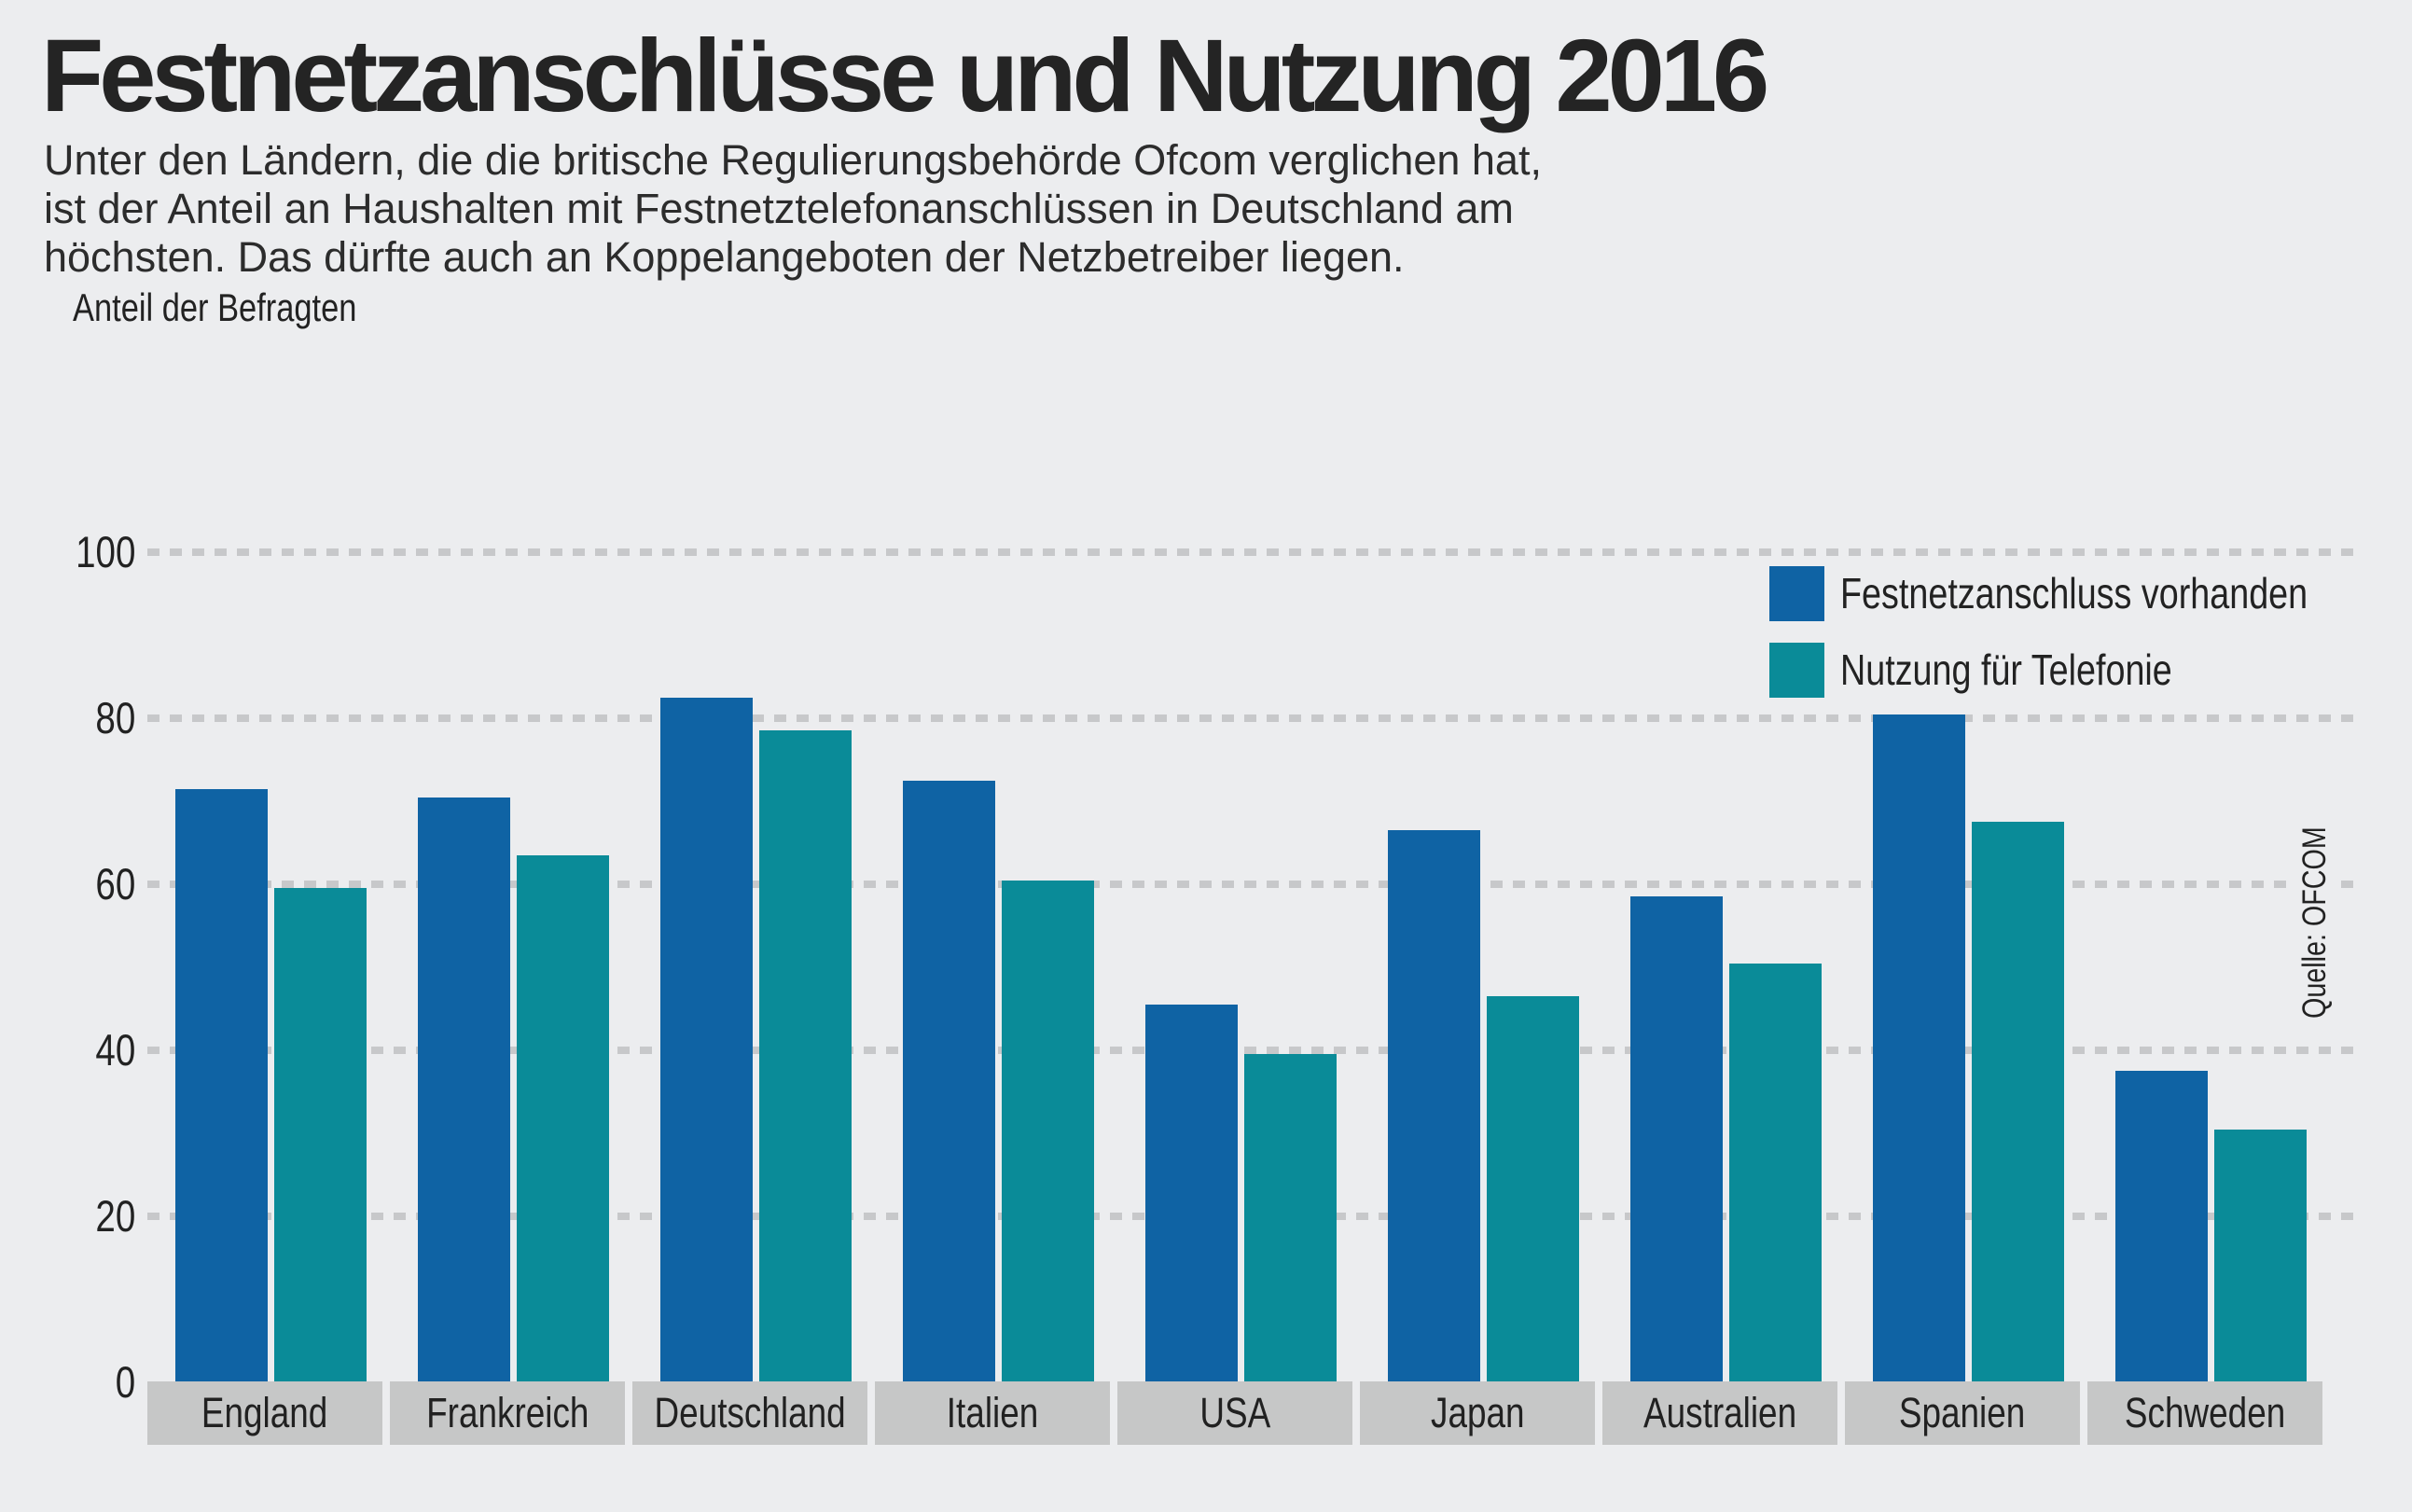 This screenshot has height=1512, width=2412. I want to click on y-tick-text: 80, so click(115, 717).